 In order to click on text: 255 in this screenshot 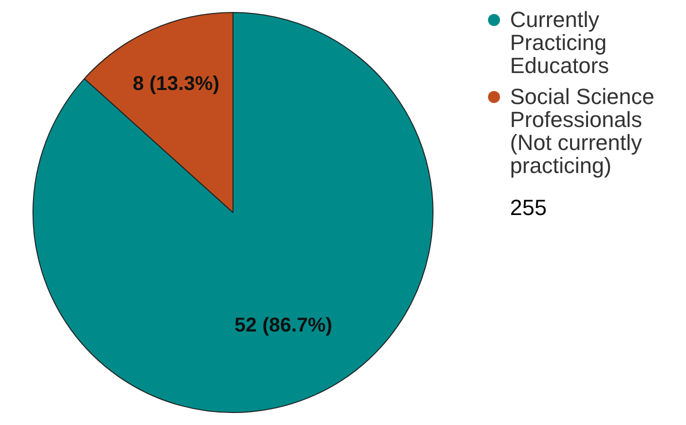, I will do `click(528, 208)`.